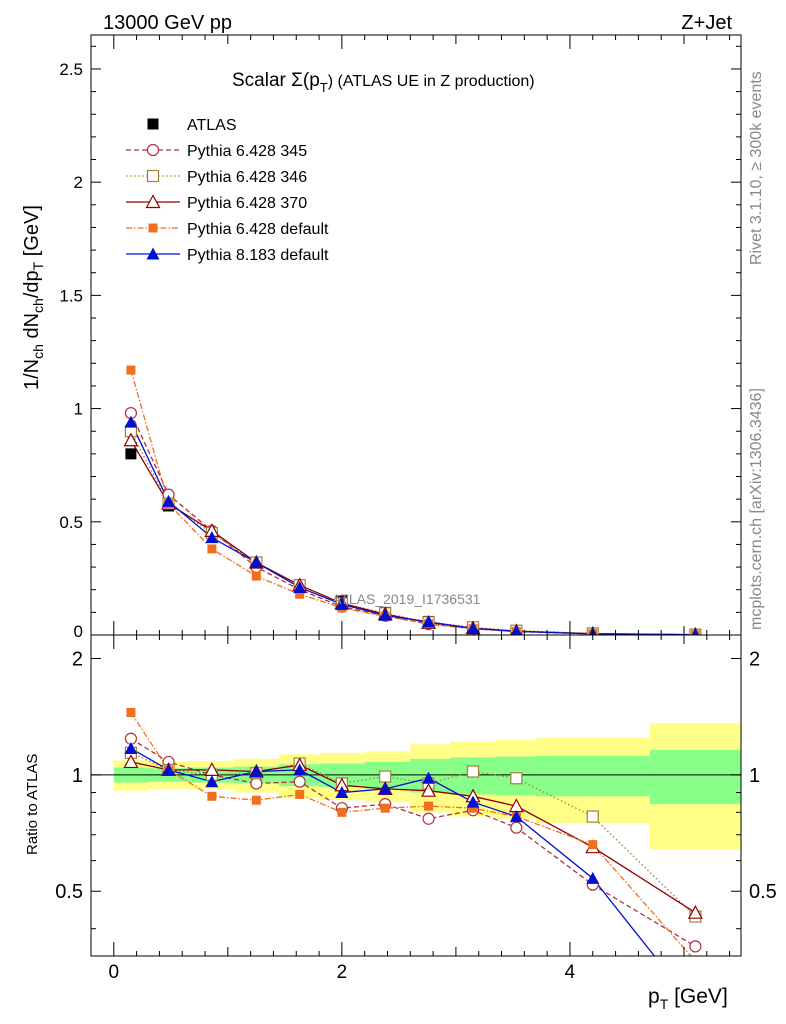 The width and height of the screenshot is (786, 1024). Describe the element at coordinates (77, 776) in the screenshot. I see `ratio-y-tick-label: 1` at that location.